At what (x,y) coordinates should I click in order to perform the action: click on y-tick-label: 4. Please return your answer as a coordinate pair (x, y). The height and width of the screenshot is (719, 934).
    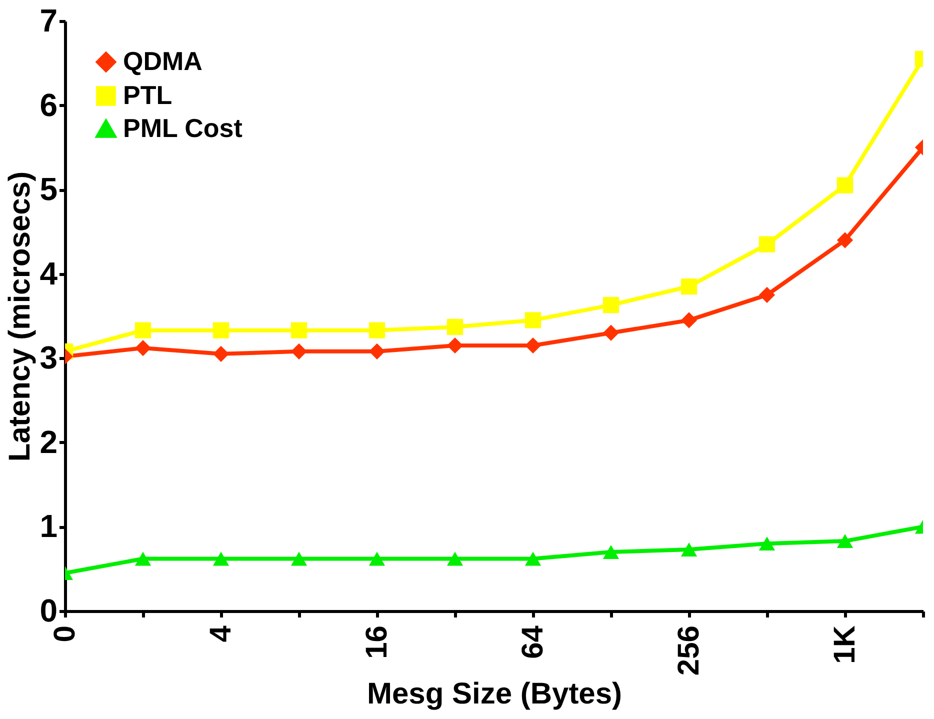
    Looking at the image, I should click on (49, 273).